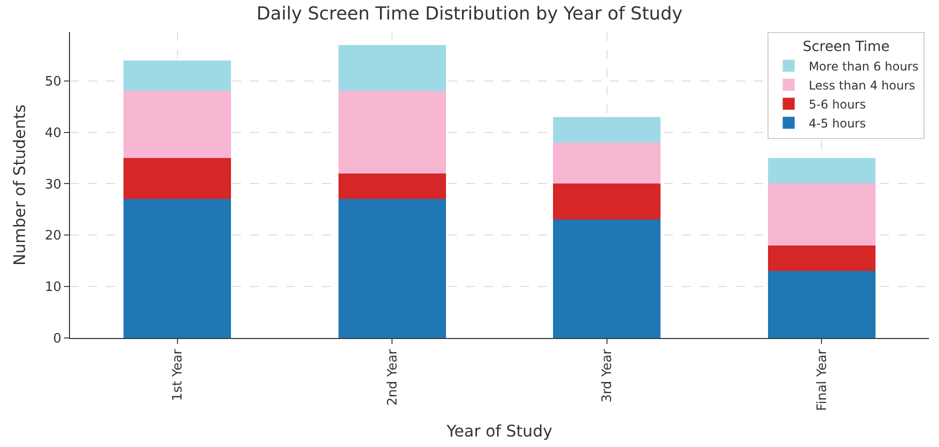 Image resolution: width=939 pixels, height=447 pixels. I want to click on legend-label: 4-5 hours, so click(837, 123).